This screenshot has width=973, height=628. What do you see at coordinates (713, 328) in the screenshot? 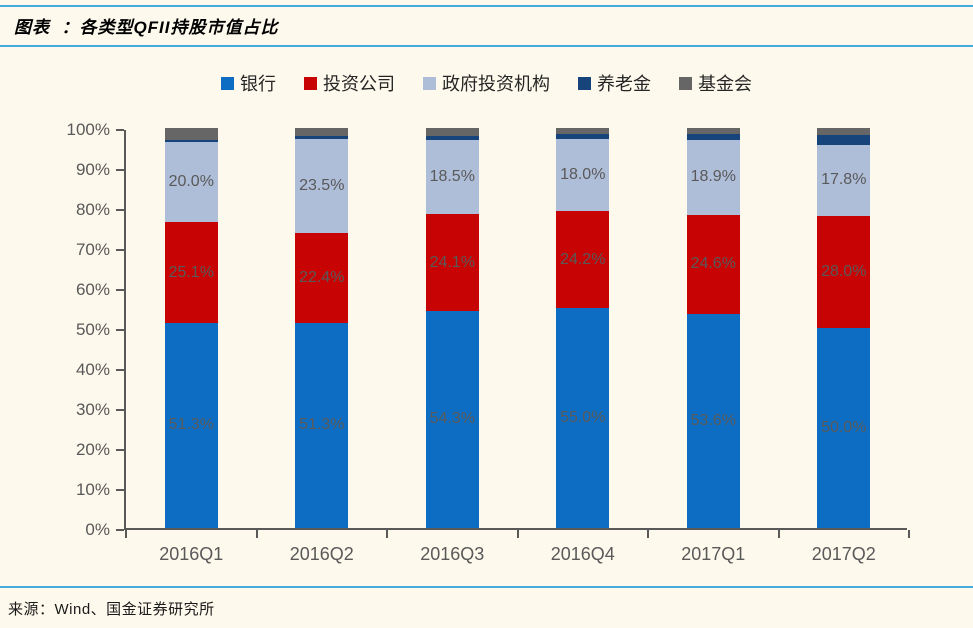
I see `bar-stack: 53.6% 24.6% 18.9%` at bounding box center [713, 328].